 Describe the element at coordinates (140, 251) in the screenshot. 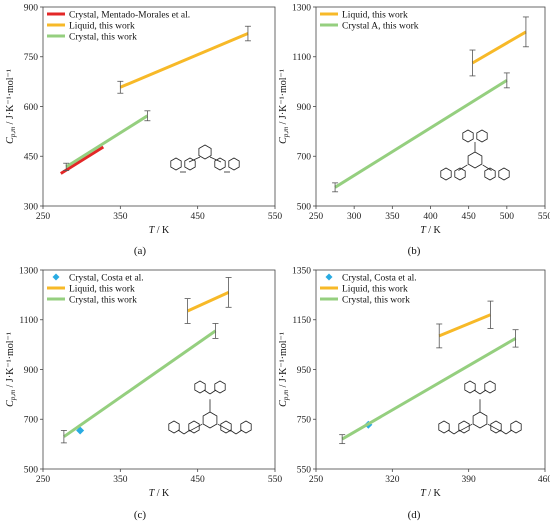

I see `panel-label: (a)` at that location.